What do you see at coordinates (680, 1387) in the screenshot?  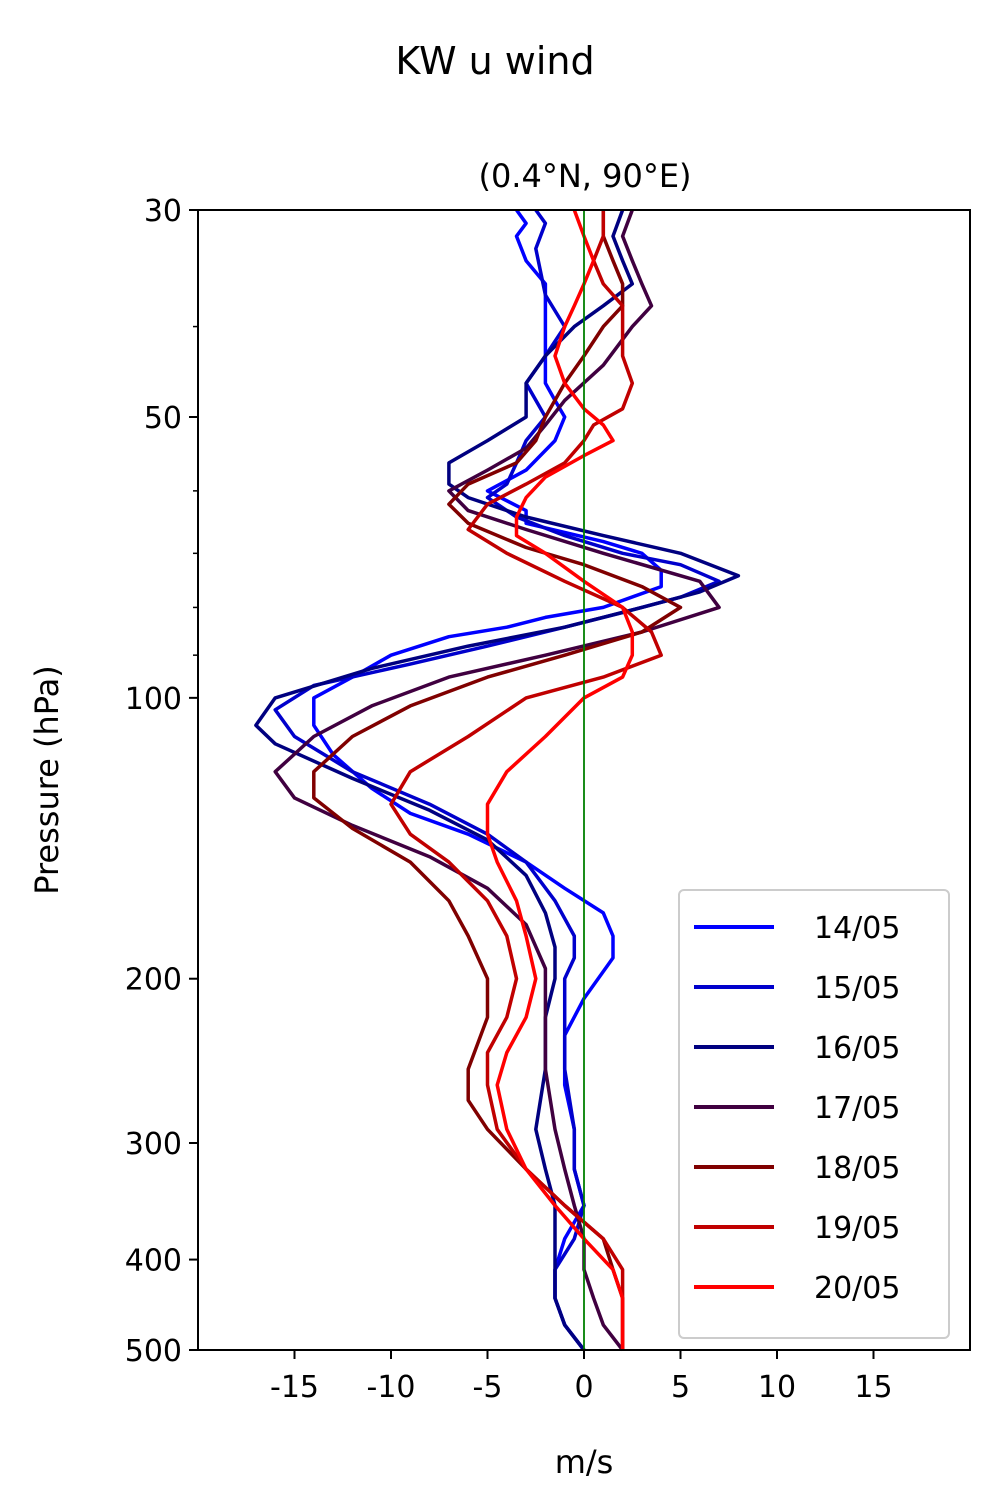 I see `x-tick-label: 5` at bounding box center [680, 1387].